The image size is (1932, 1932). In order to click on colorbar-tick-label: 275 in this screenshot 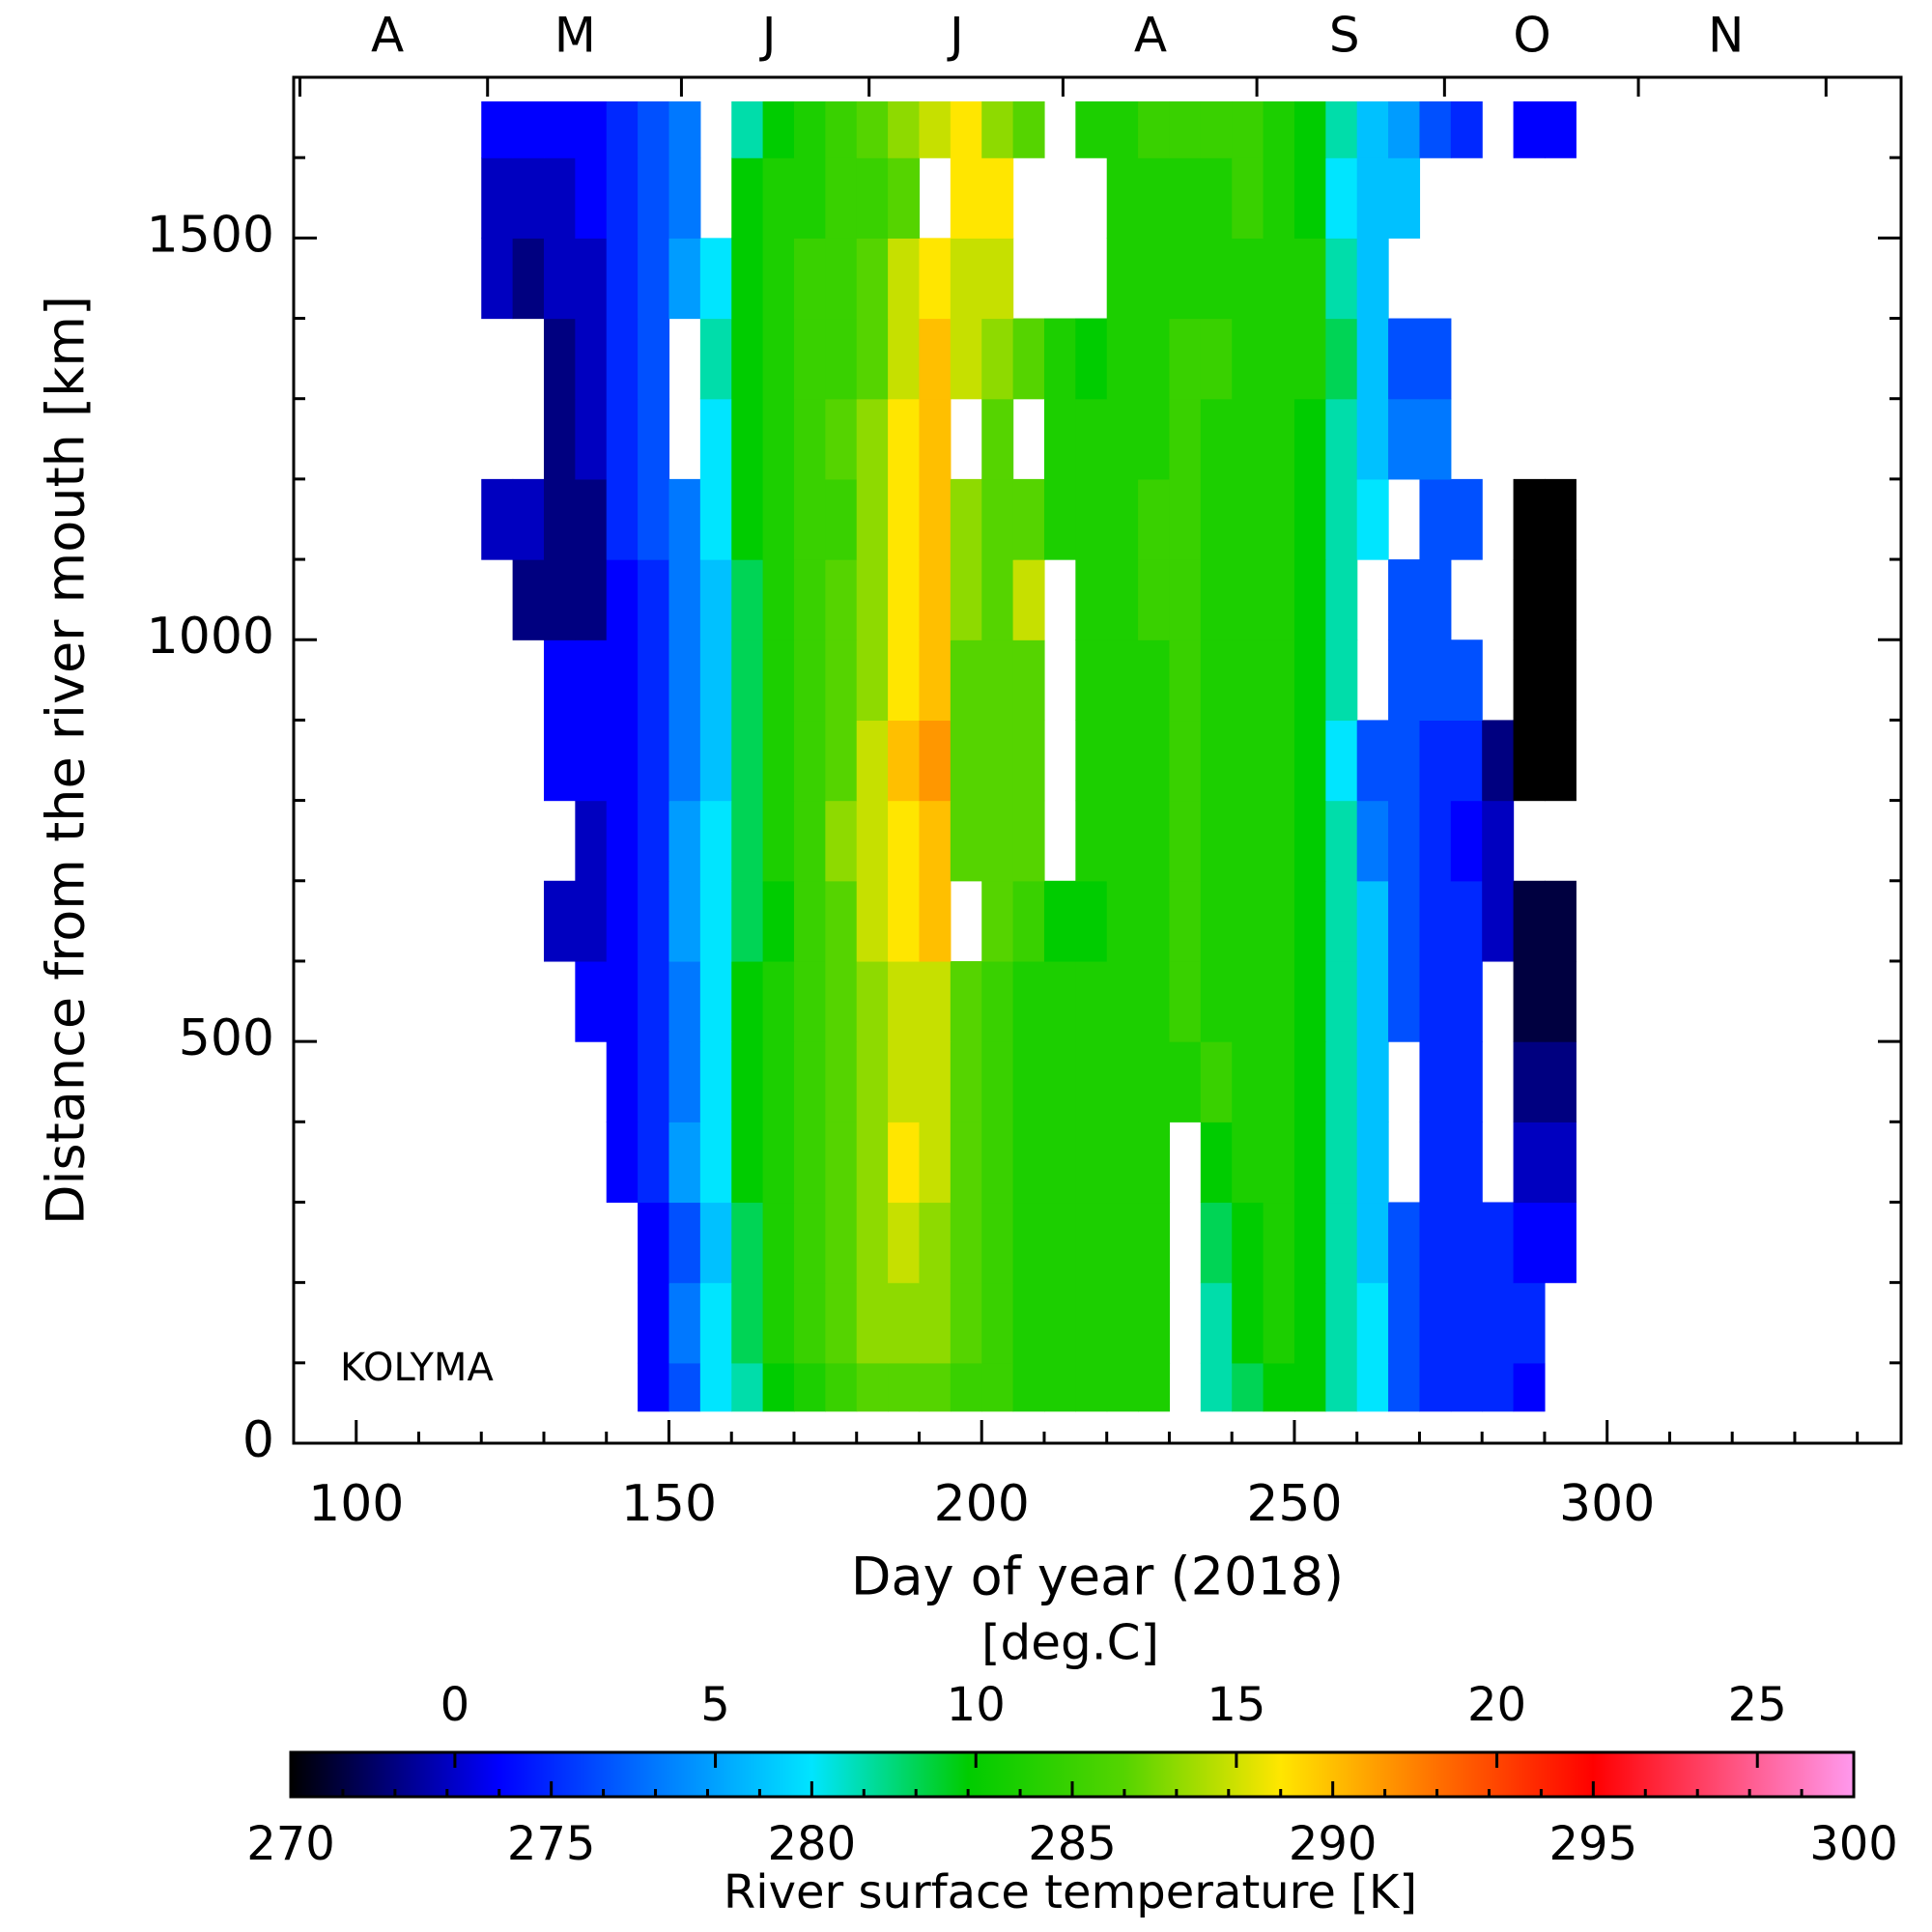, I will do `click(551, 1844)`.